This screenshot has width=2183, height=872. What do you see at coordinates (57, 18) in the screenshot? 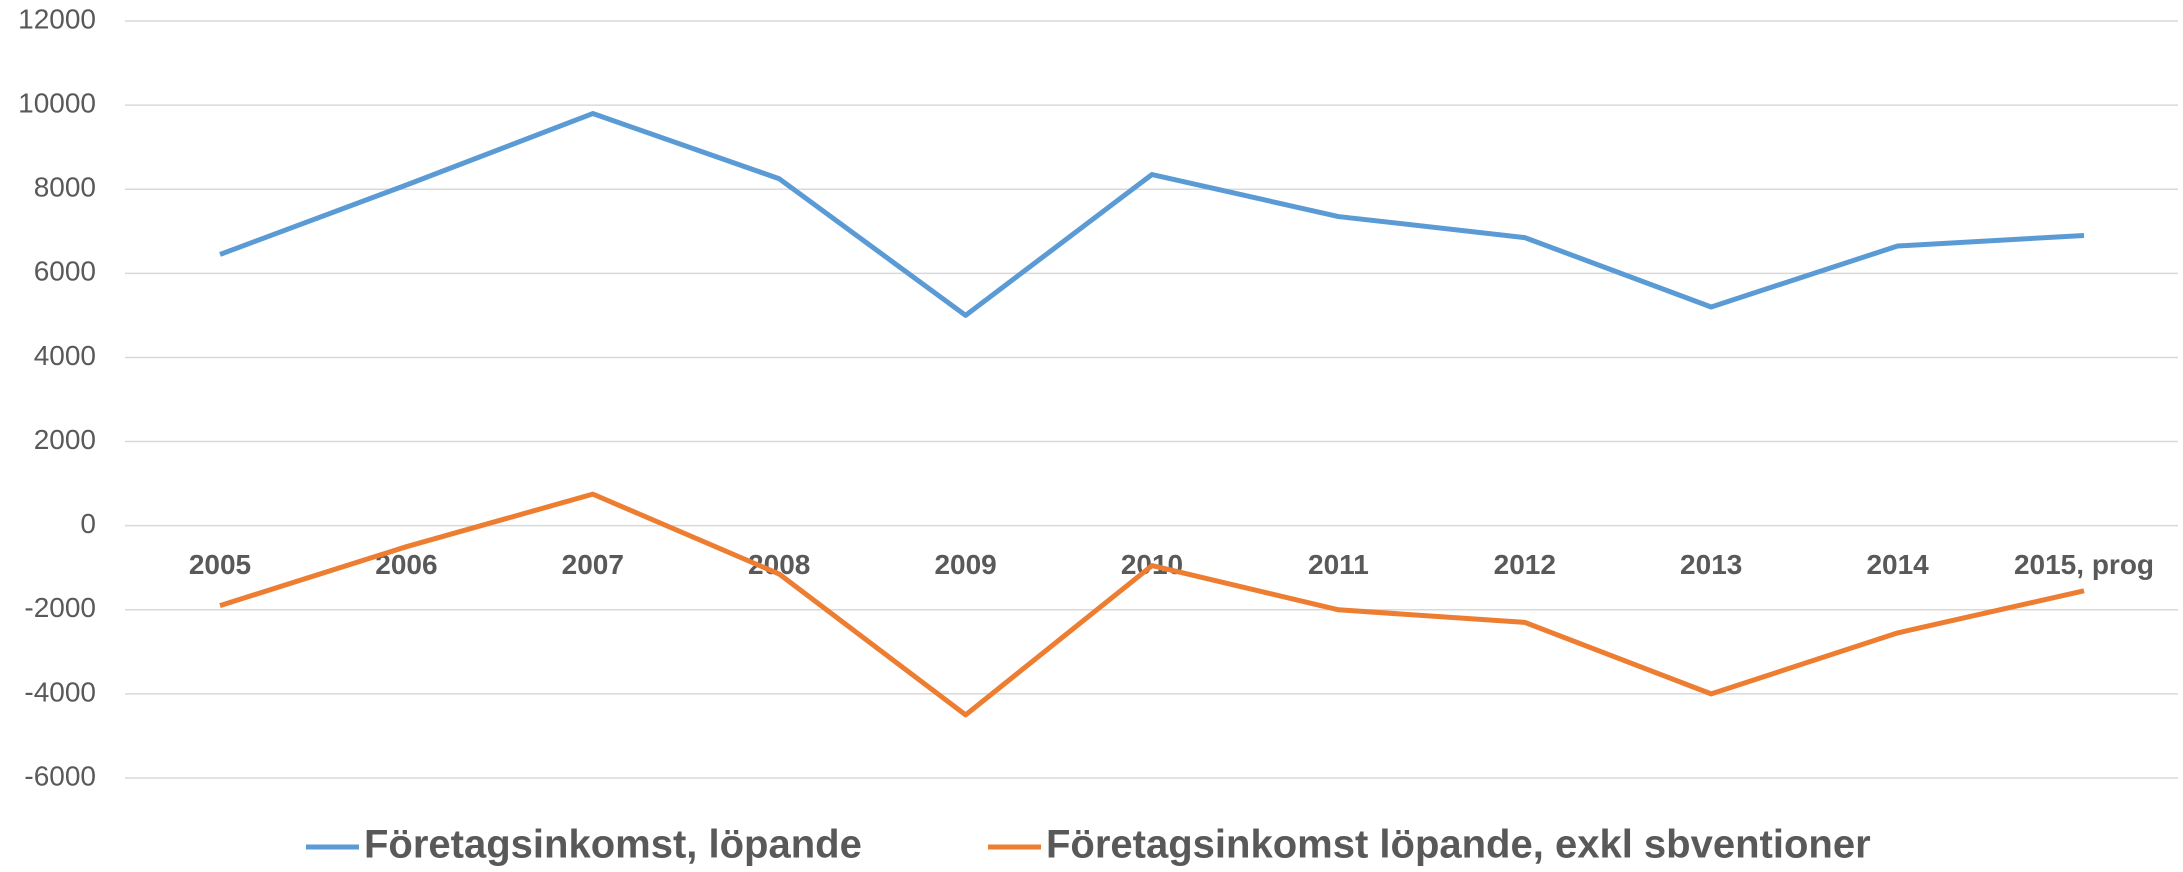
I see `y-tick-label: 12000` at bounding box center [57, 18].